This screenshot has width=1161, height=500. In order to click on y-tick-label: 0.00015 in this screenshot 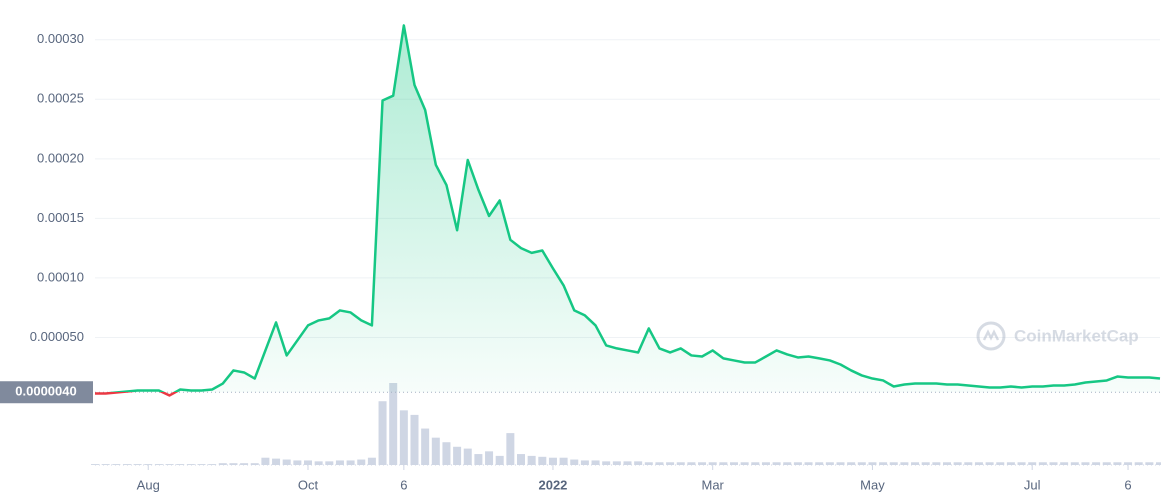, I will do `click(60, 217)`.